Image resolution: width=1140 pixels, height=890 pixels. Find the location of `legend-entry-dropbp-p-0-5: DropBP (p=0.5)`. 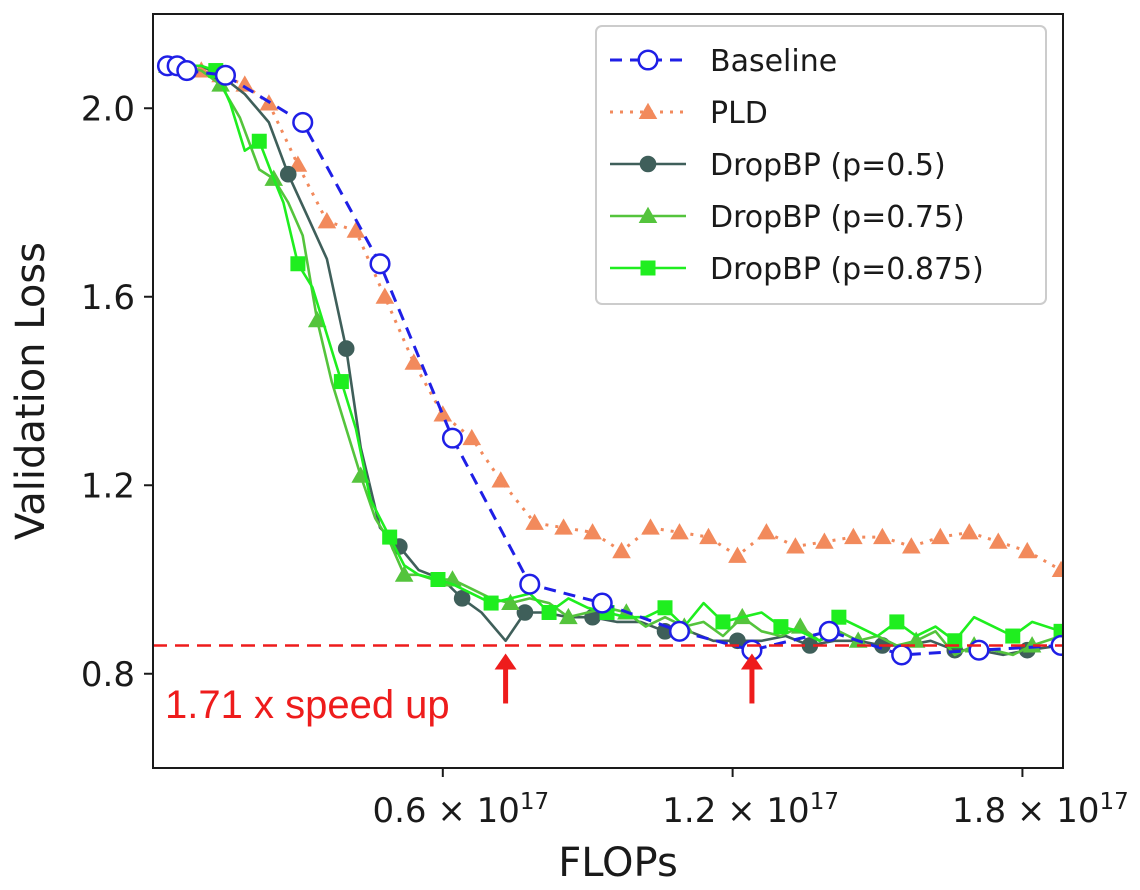

legend-entry-dropbp-p-0-5: DropBP (p=0.5) is located at coordinates (778, 165).